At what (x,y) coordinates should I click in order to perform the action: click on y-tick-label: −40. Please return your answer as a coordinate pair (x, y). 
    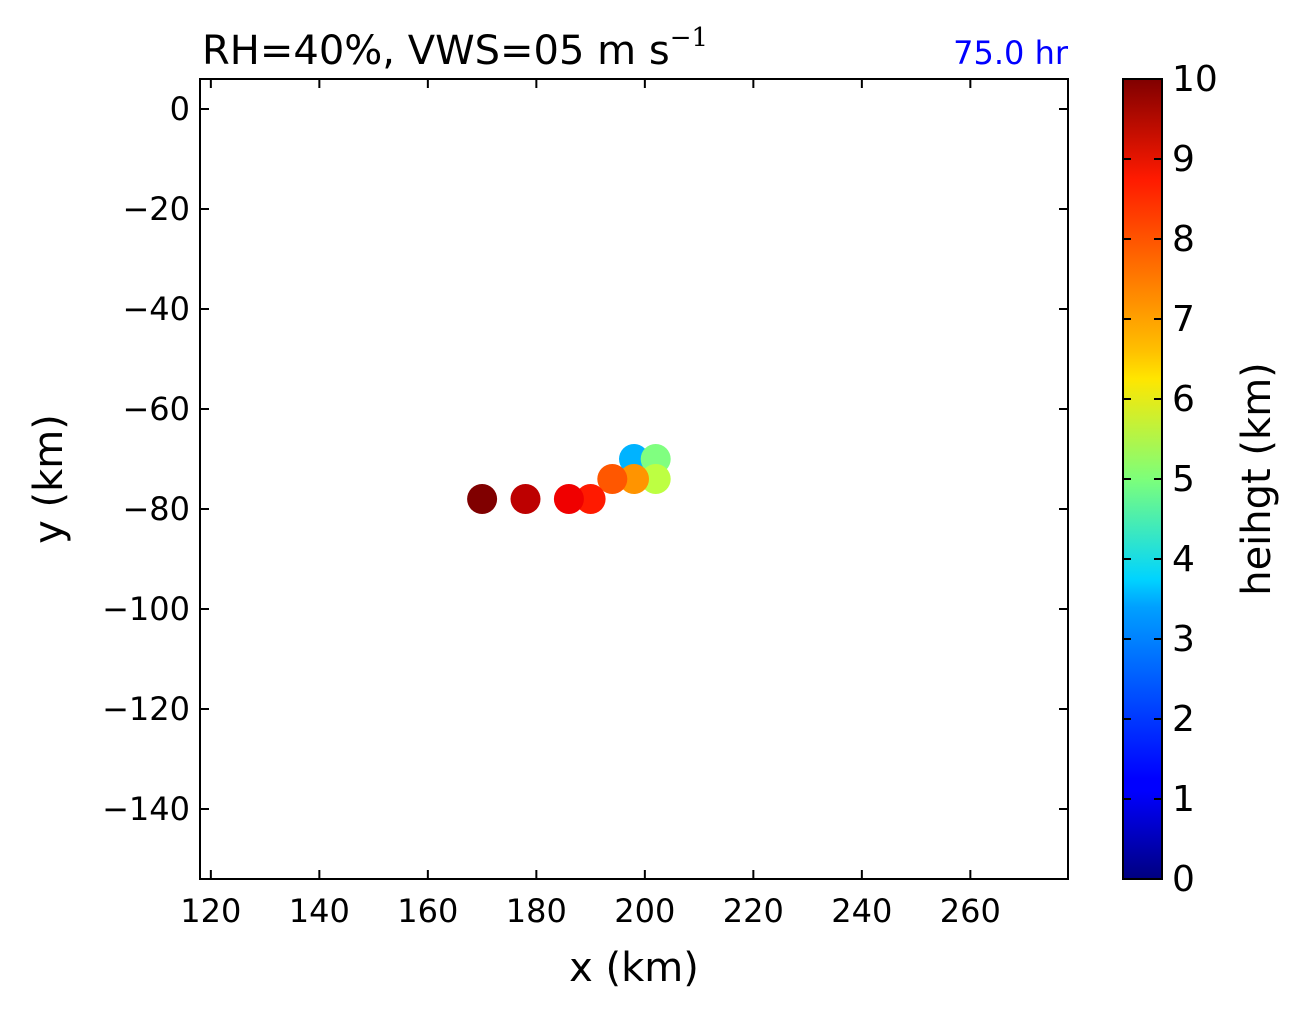
    Looking at the image, I should click on (156, 309).